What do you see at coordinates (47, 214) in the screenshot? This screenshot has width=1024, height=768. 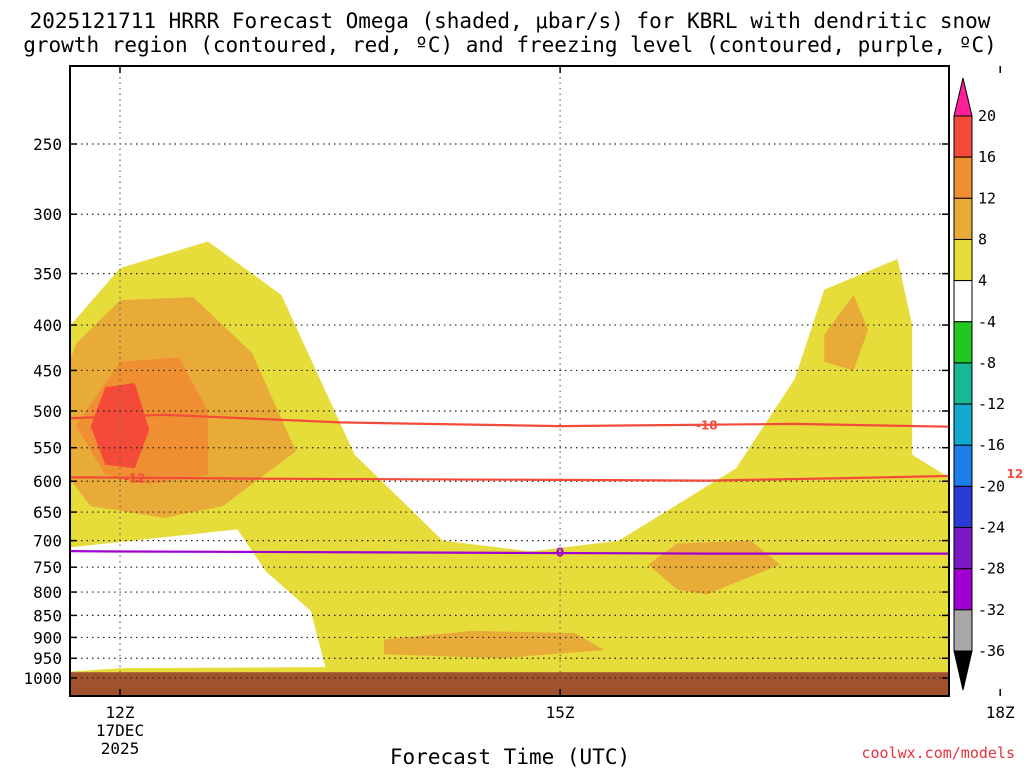 I see `y-tick-label: 300` at bounding box center [47, 214].